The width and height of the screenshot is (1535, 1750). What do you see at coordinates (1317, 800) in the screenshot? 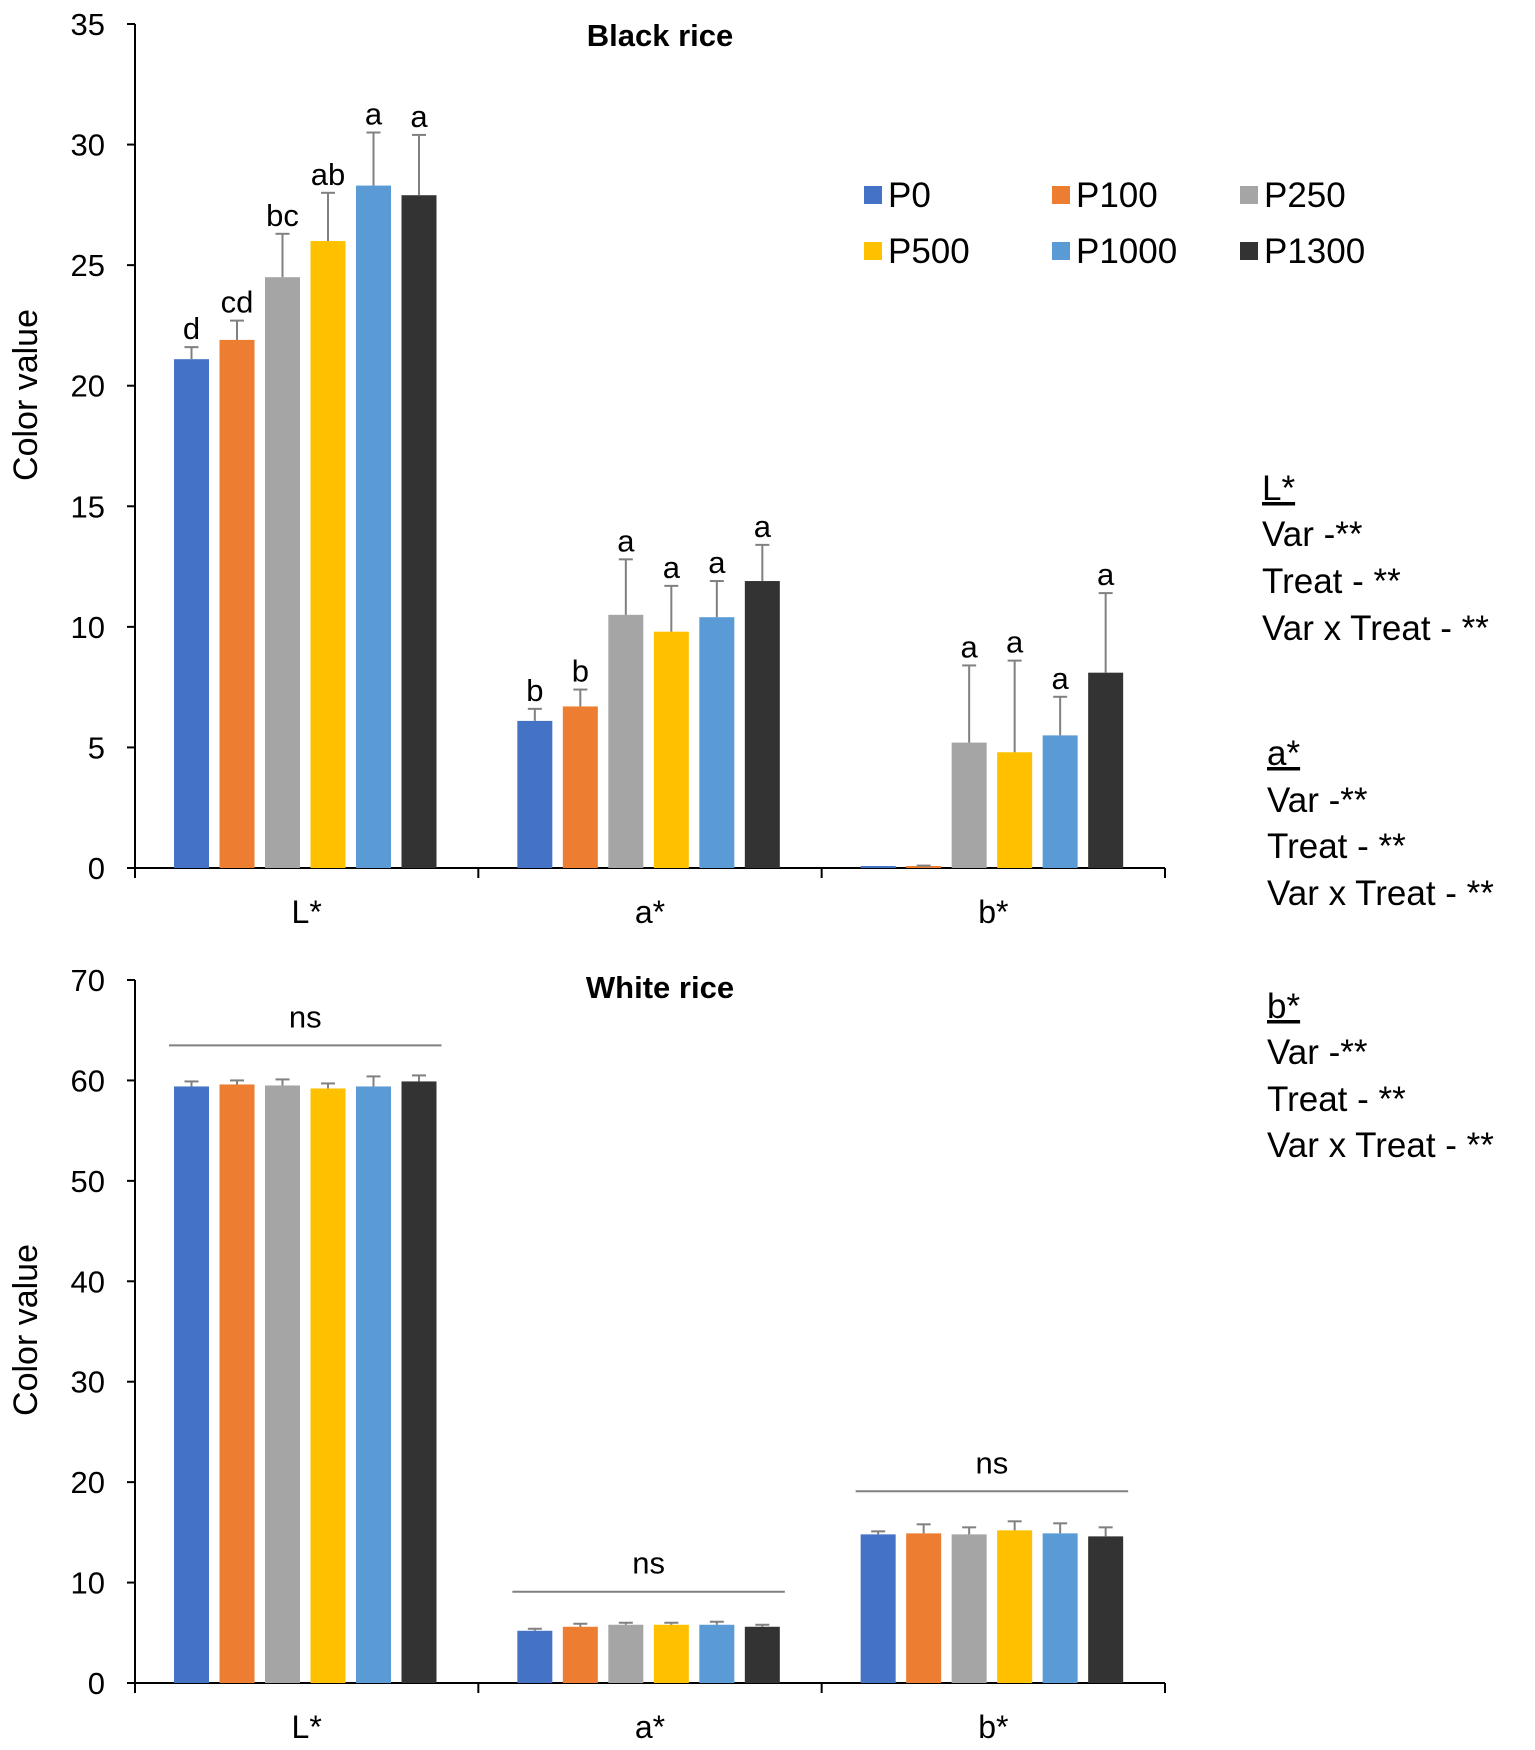
I see `stats-a-var: Var -**` at bounding box center [1317, 800].